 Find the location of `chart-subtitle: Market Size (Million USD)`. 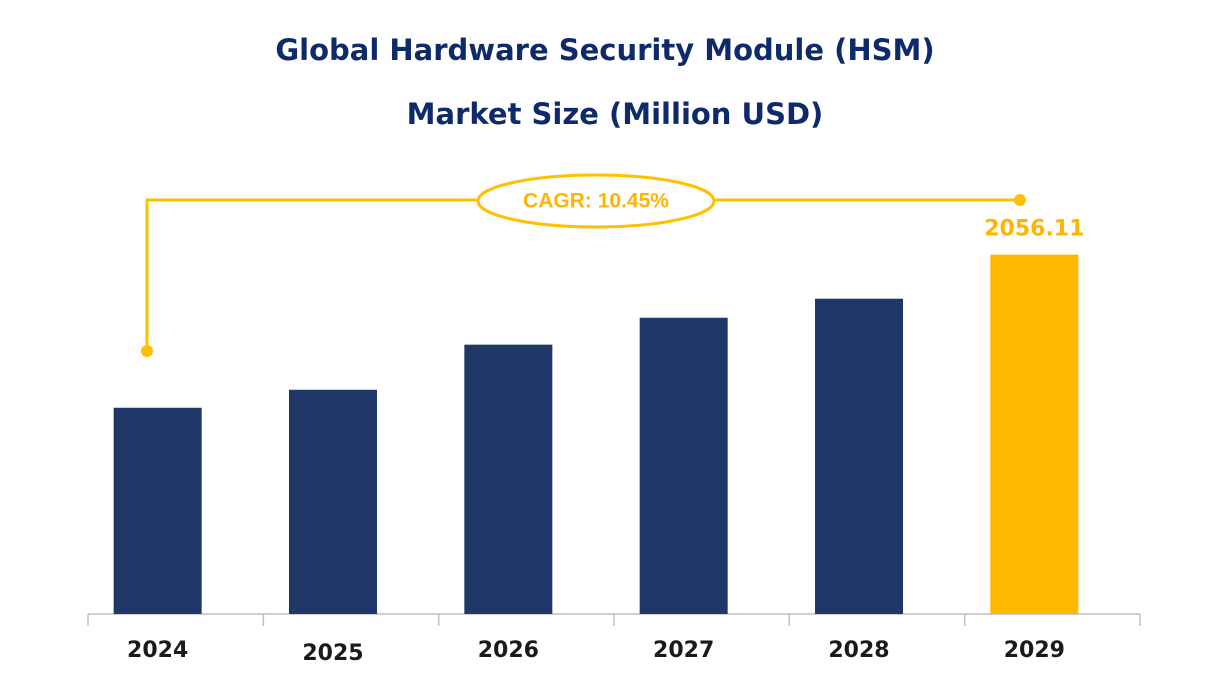

chart-subtitle: Market Size (Million USD) is located at coordinates (615, 114).